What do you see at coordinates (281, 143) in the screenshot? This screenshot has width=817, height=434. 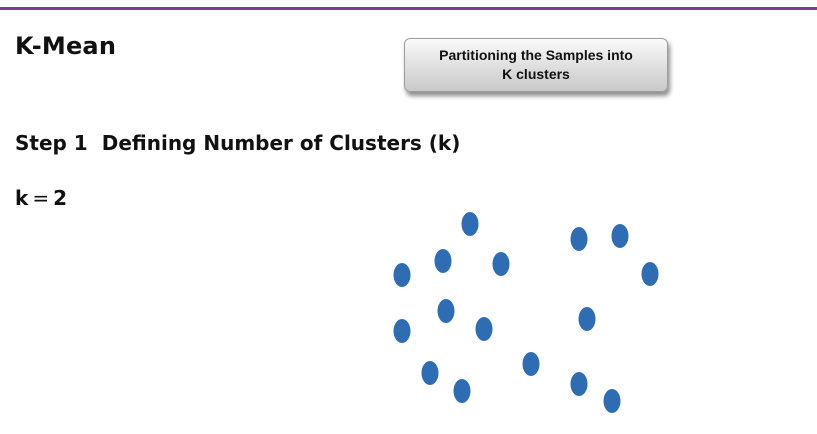 I see `step-label: Defining Number of Clusters (k)` at bounding box center [281, 143].